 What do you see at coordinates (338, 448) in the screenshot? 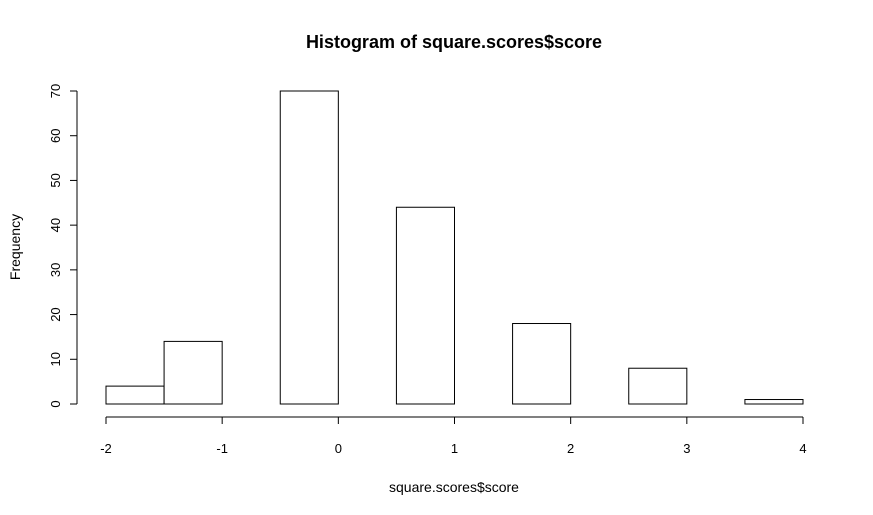
I see `x-tick-label: 0` at bounding box center [338, 448].